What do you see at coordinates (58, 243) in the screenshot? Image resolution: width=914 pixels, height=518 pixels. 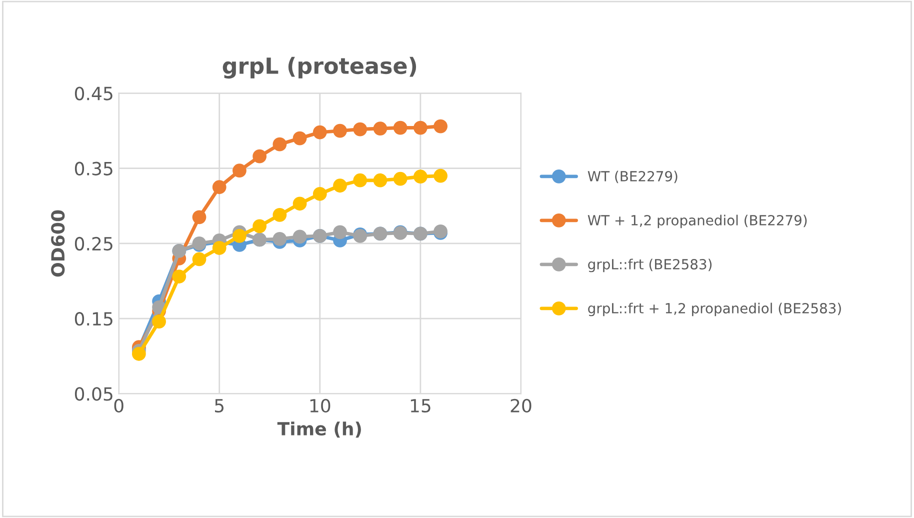 I see `y-axis-title: OD600` at bounding box center [58, 243].